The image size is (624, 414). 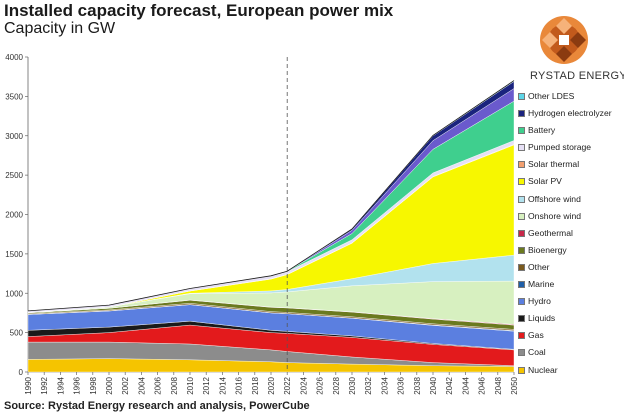 I want to click on legend-label: Marine, so click(x=541, y=284).